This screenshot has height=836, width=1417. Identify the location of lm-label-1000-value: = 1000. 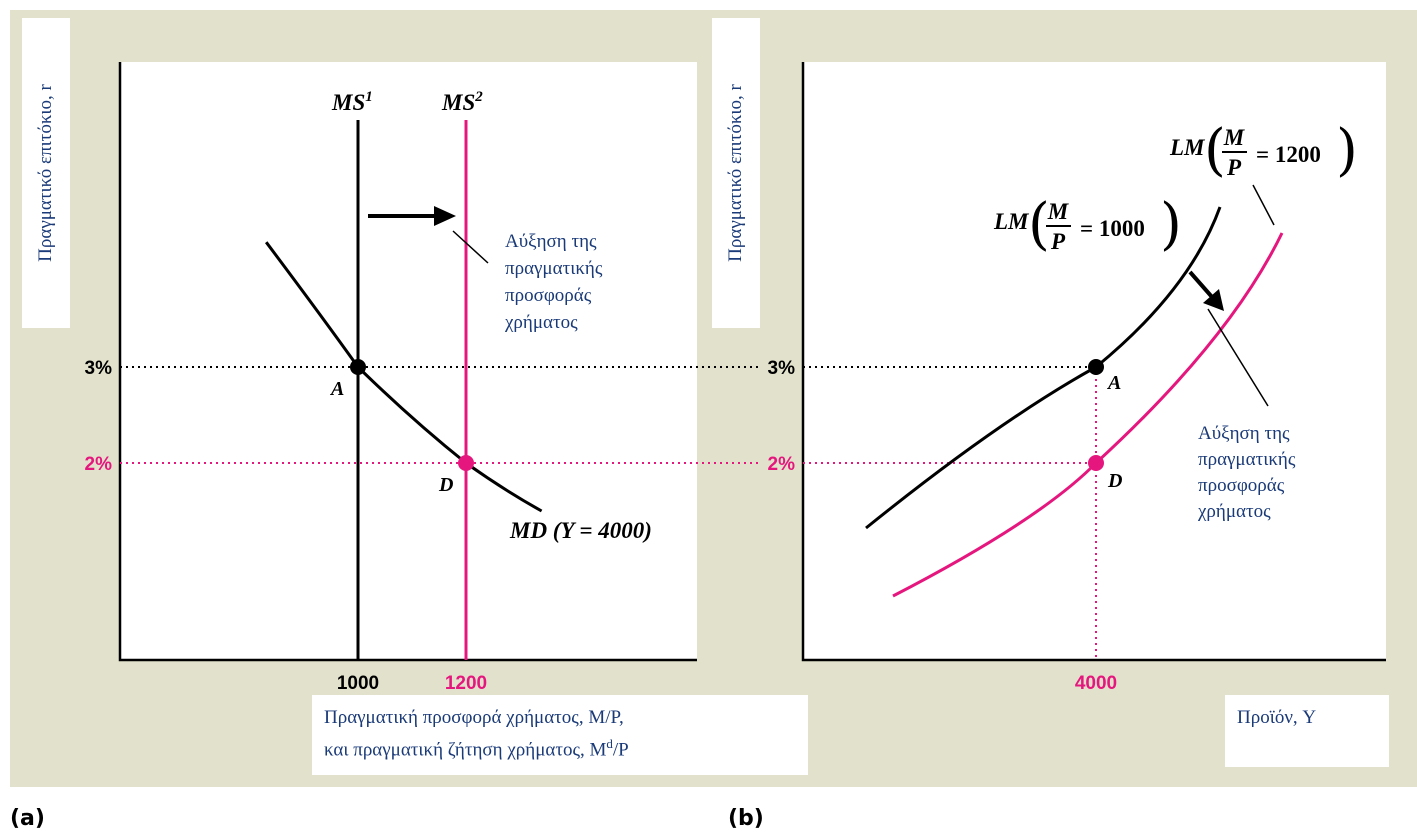
(1112, 228).